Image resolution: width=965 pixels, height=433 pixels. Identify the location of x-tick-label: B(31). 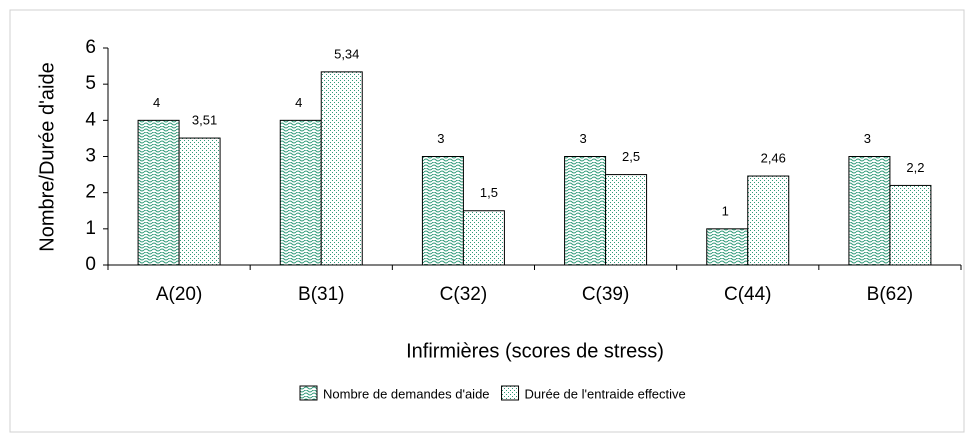
(321, 294).